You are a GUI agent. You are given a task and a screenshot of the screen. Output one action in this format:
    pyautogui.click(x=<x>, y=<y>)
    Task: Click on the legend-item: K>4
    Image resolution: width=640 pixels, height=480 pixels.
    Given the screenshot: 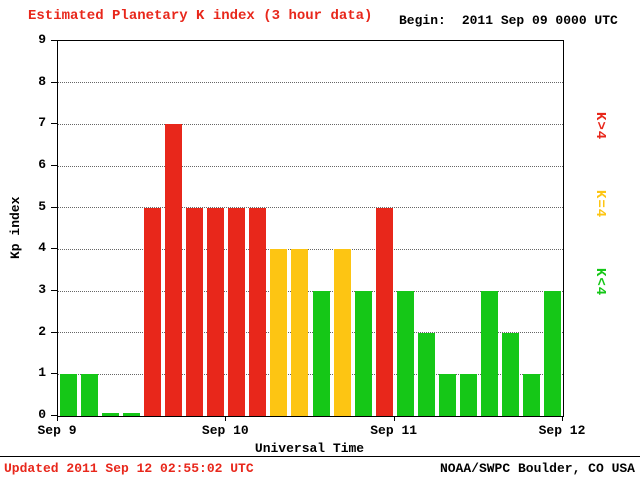 What is the action you would take?
    pyautogui.click(x=600, y=126)
    